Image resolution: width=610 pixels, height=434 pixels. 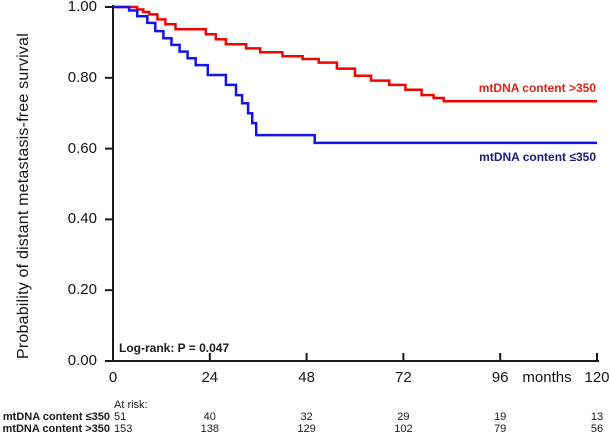 I want to click on at-risk-count: 40, so click(x=209, y=417).